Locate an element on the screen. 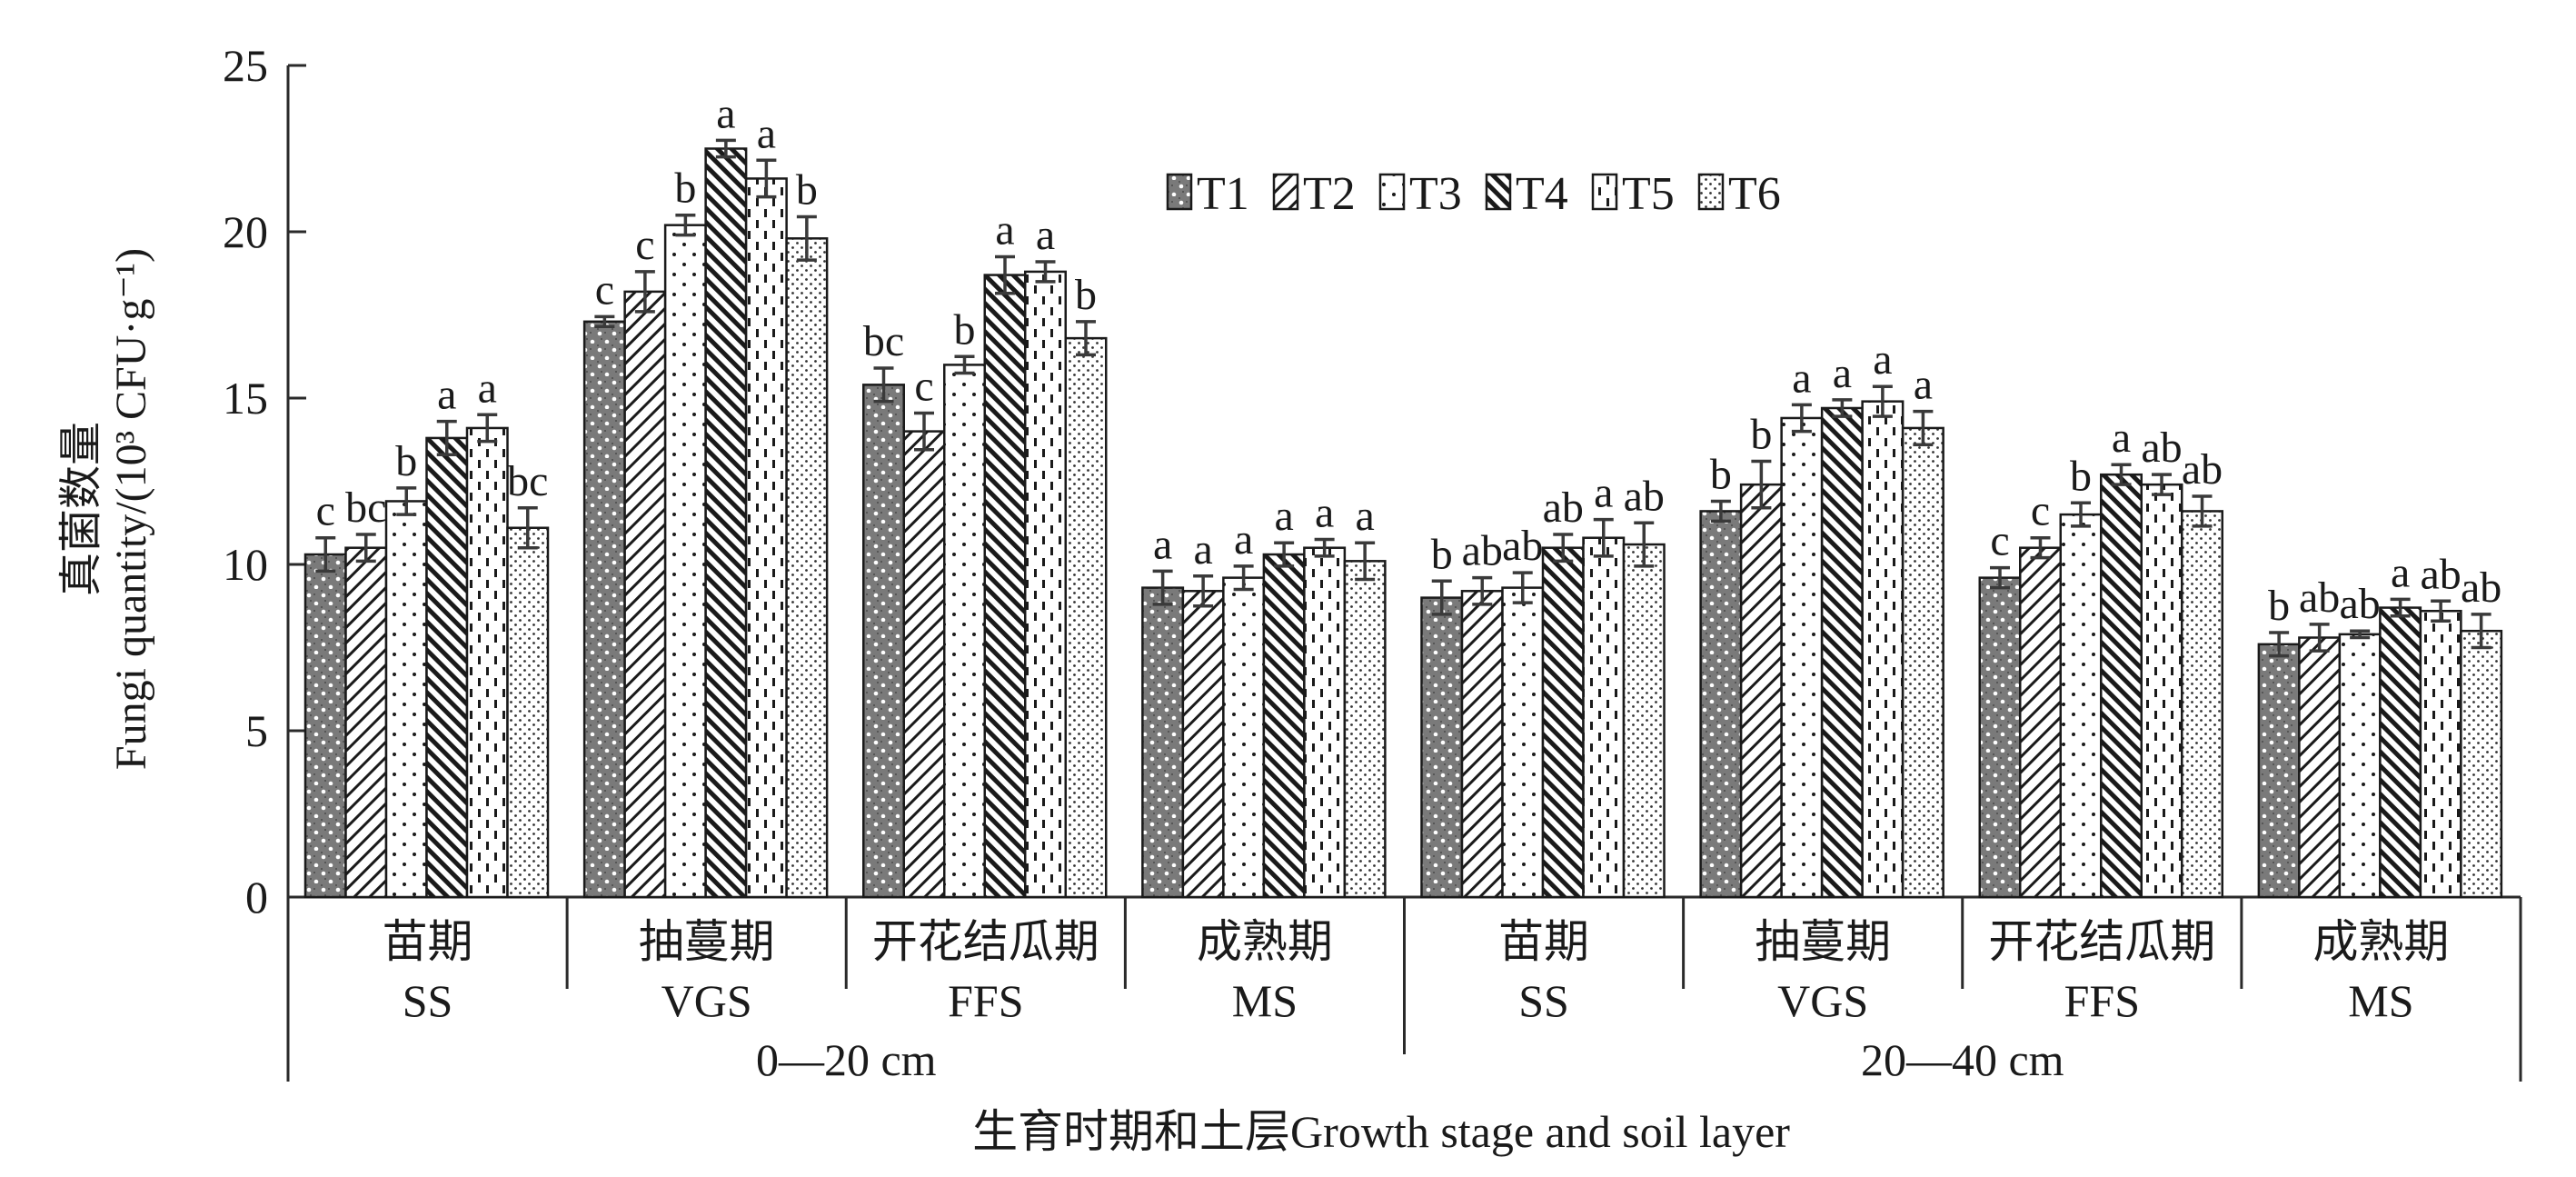 This screenshot has height=1177, width=2576. legend-label-t2: T2 is located at coordinates (1330, 194).